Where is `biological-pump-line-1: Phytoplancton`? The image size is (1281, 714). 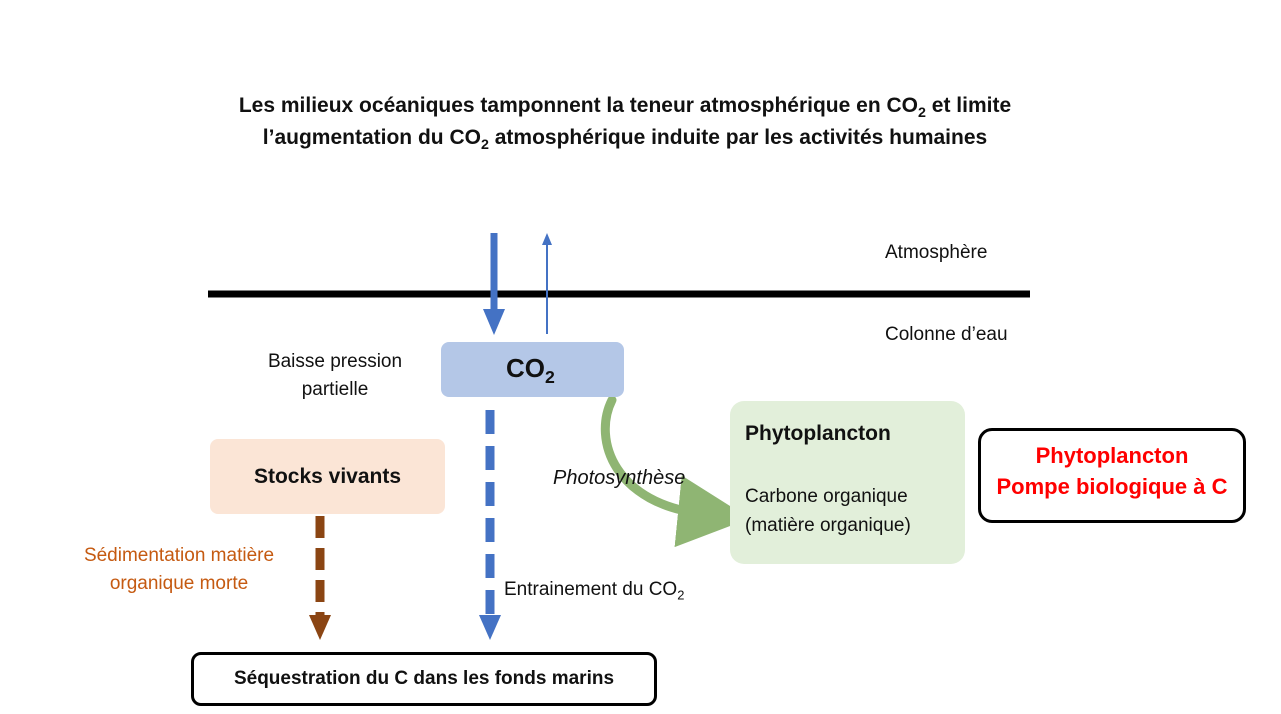 biological-pump-line-1: Phytoplancton is located at coordinates (1112, 455).